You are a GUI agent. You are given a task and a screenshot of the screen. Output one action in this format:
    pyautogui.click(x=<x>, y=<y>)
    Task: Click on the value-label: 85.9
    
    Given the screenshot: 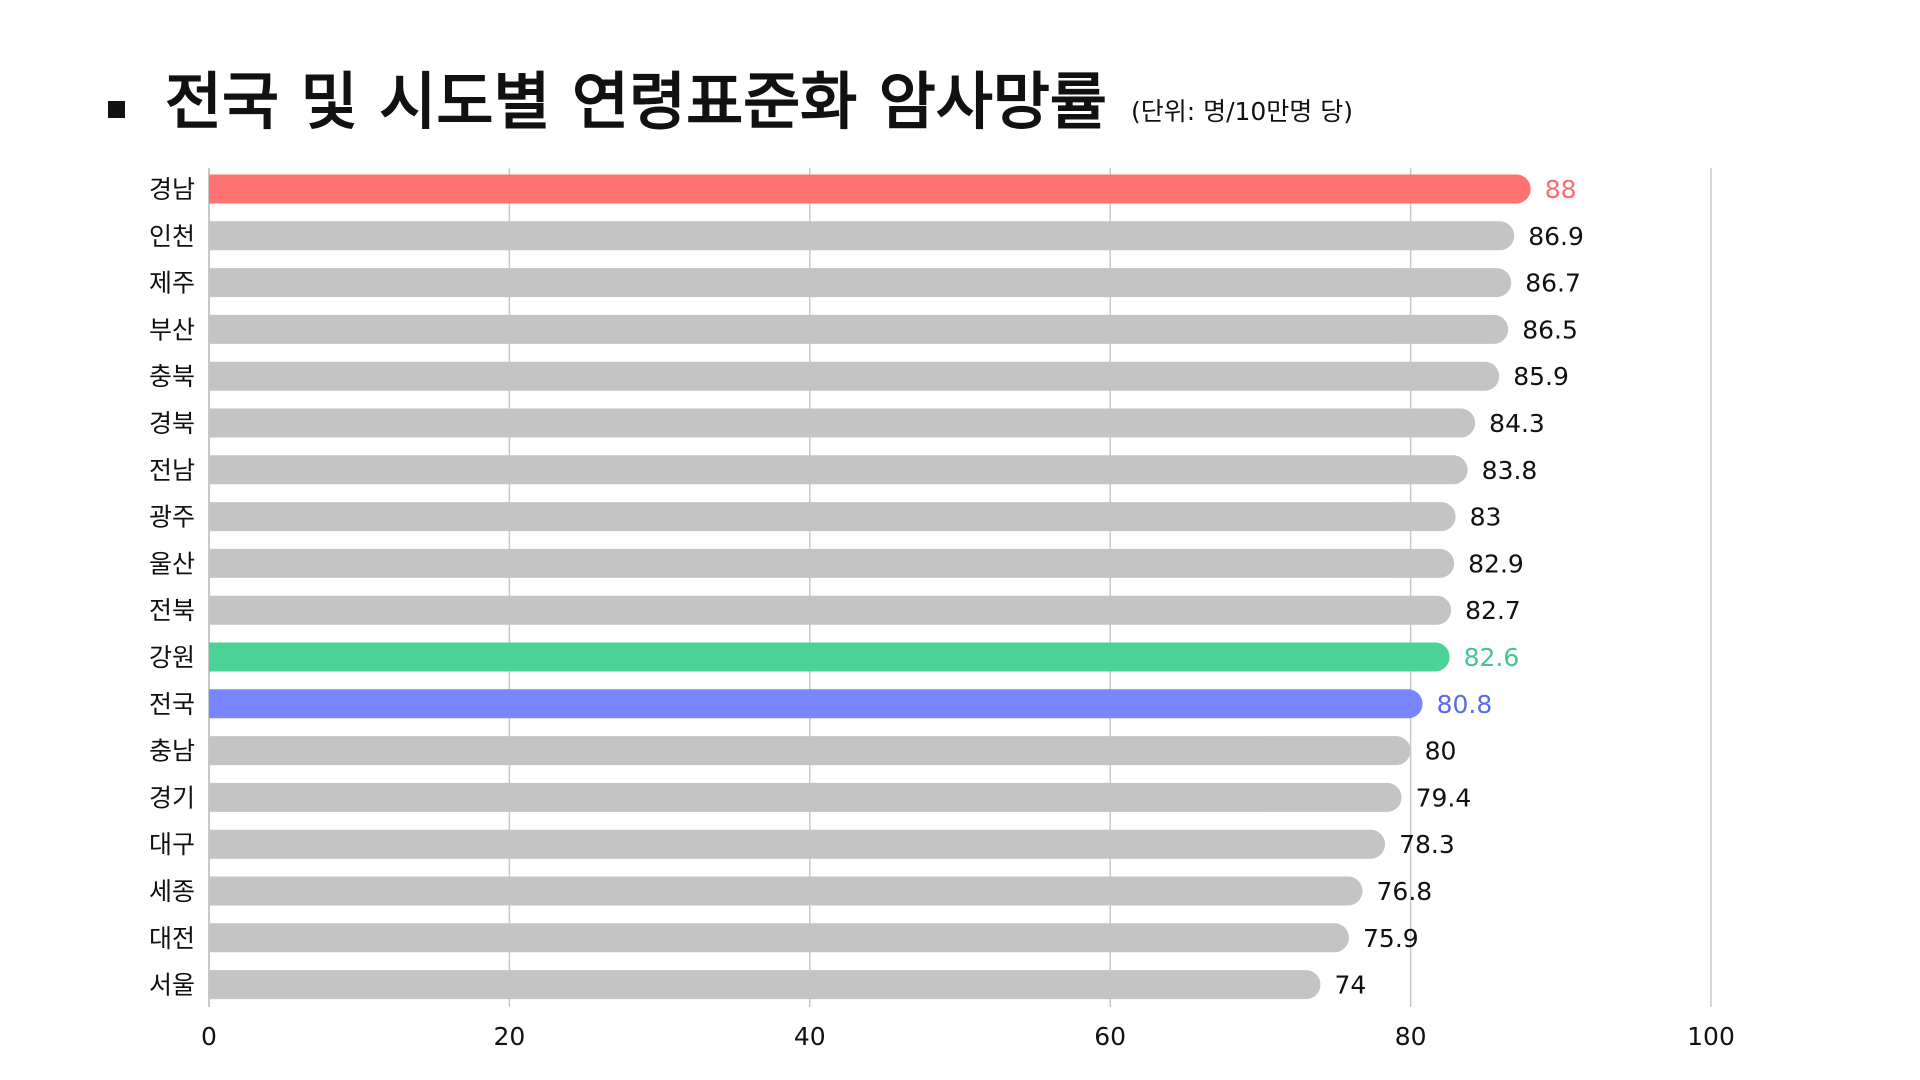 What is the action you would take?
    pyautogui.click(x=1541, y=376)
    